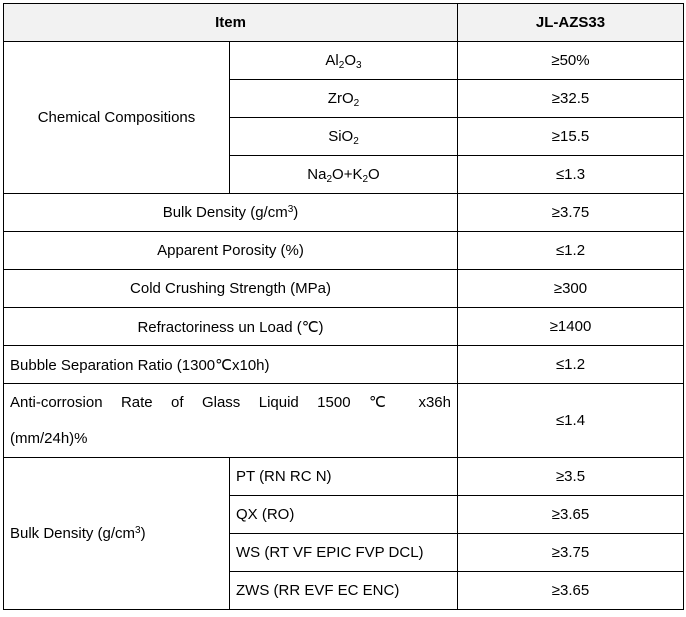  I want to click on bubble-row: Bubble Separation Ratio (1300℃x10h) ≤1.2, so click(343, 364).